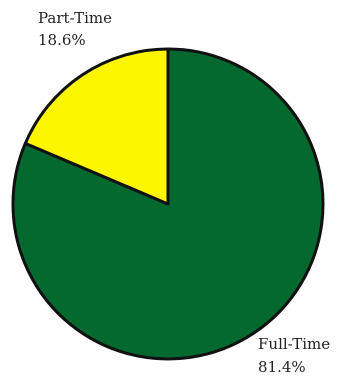  I want to click on percent-full-time: 81.4%, so click(282, 367).